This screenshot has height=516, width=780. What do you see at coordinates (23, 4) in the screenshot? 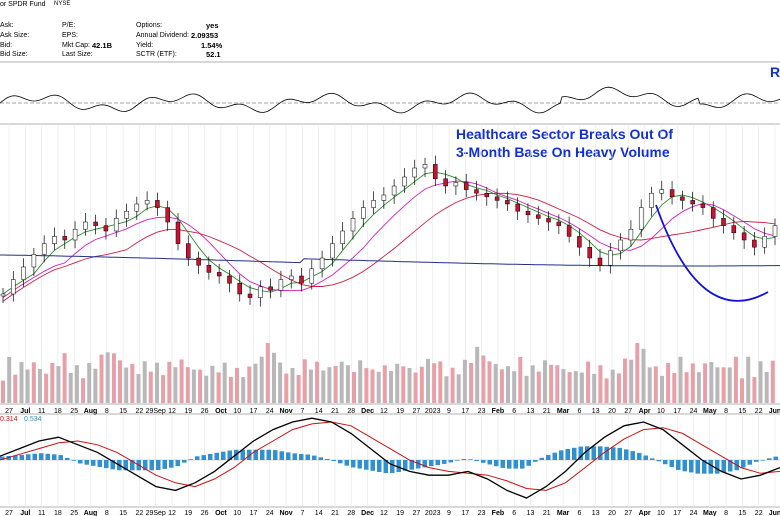
I see `fund-name: or SPDR Fund` at bounding box center [23, 4].